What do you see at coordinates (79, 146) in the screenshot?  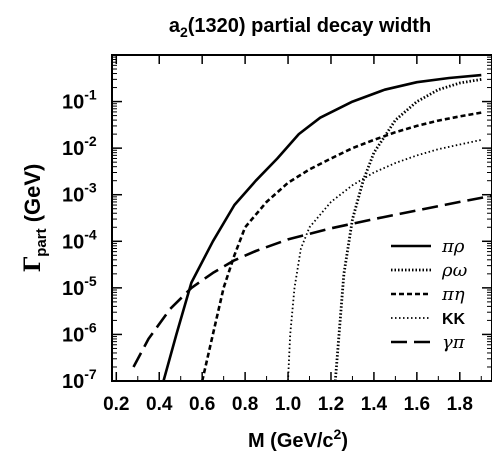 I see `y-tick-label: 10⁻²` at bounding box center [79, 146].